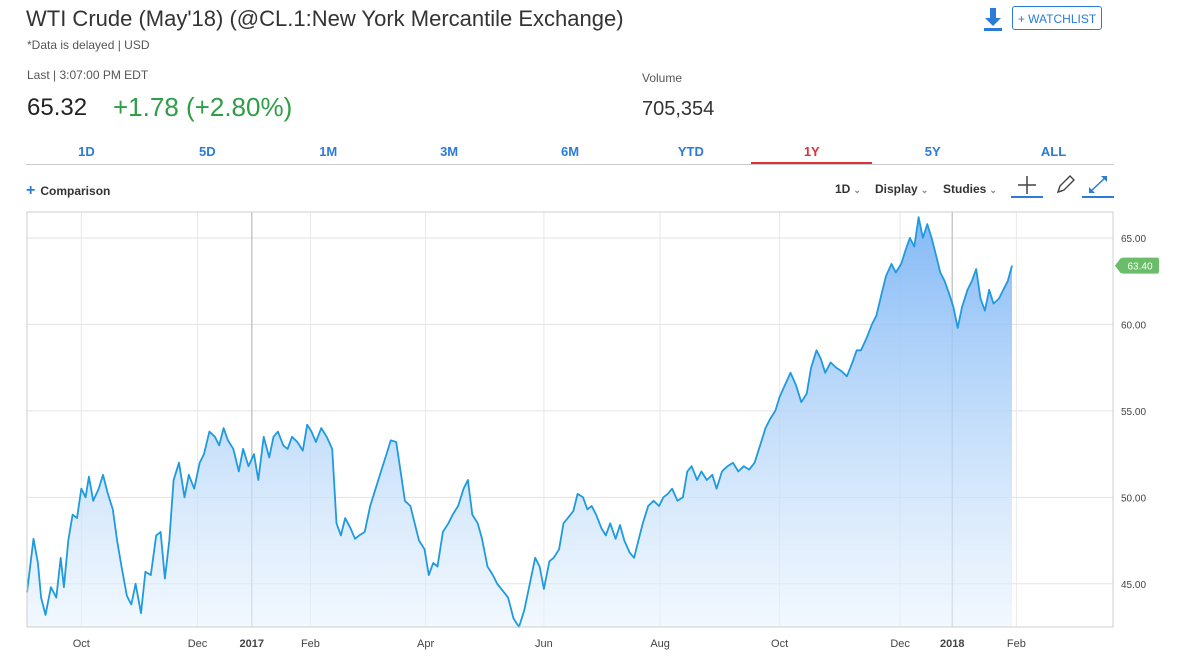 The image size is (1200, 670). What do you see at coordinates (678, 109) in the screenshot?
I see `volume-value: 705,354` at bounding box center [678, 109].